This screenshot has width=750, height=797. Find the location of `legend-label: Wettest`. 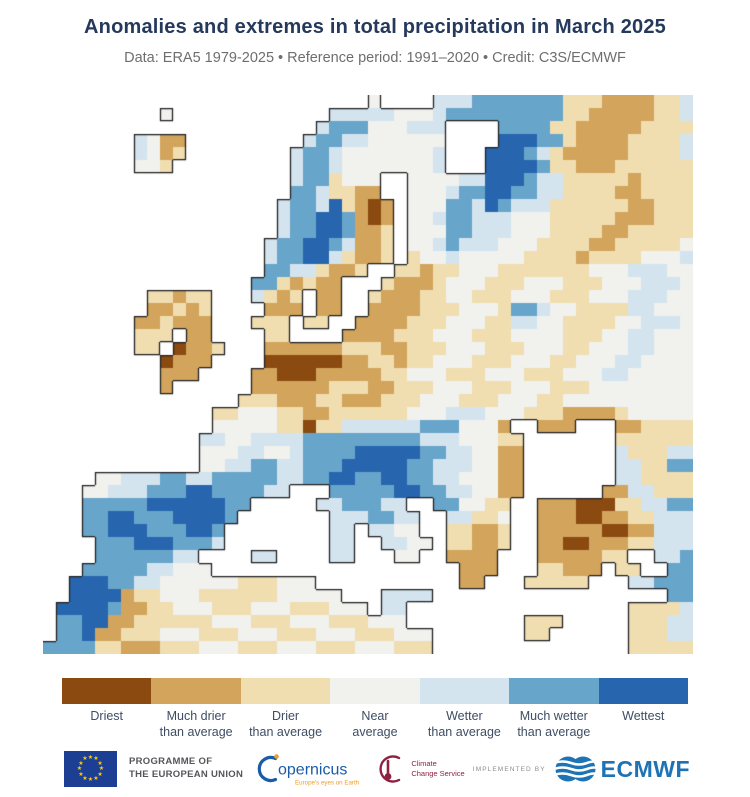

legend-label: Wettest is located at coordinates (643, 716).